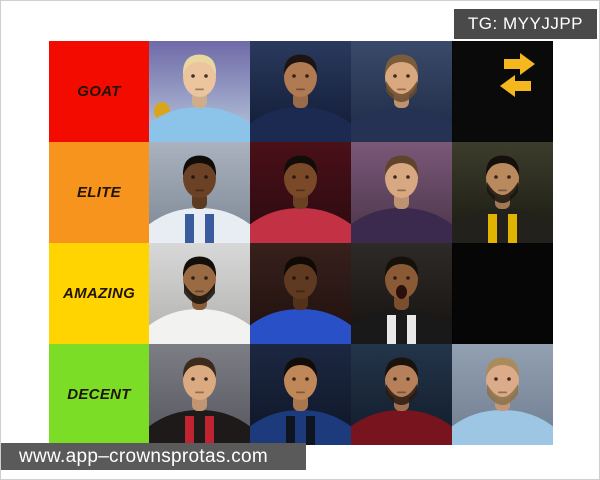  I want to click on tier-label-elite: ELITE, so click(99, 192).